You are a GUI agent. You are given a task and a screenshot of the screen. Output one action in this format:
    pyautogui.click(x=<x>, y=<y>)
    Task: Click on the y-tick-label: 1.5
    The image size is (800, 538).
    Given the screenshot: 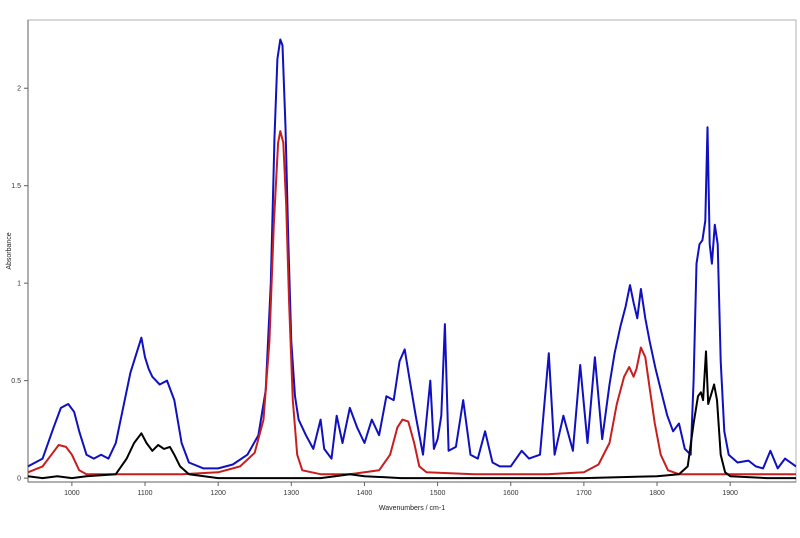 What is the action you would take?
    pyautogui.click(x=16, y=186)
    